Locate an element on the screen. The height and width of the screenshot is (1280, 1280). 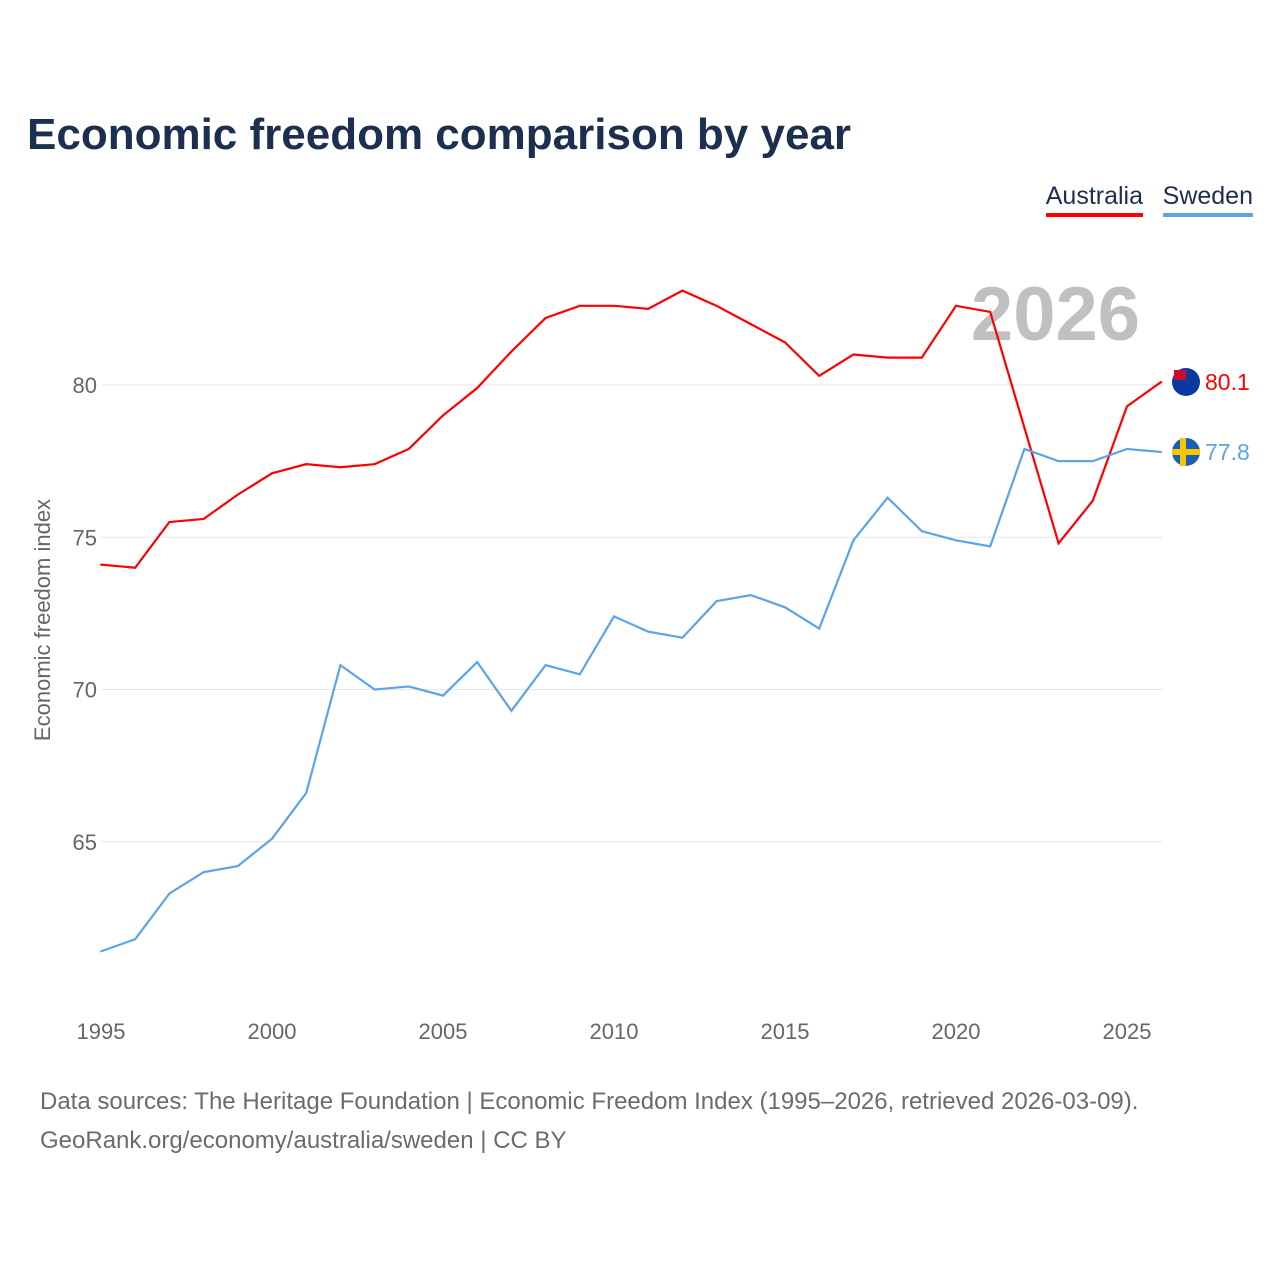
year-watermark: 2026 is located at coordinates (1055, 314).